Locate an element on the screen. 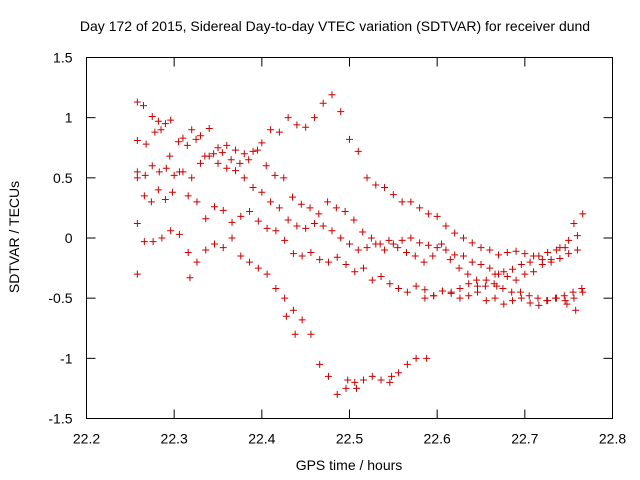  y-axis-title: SDTVAR / TECUs is located at coordinates (14, 237).